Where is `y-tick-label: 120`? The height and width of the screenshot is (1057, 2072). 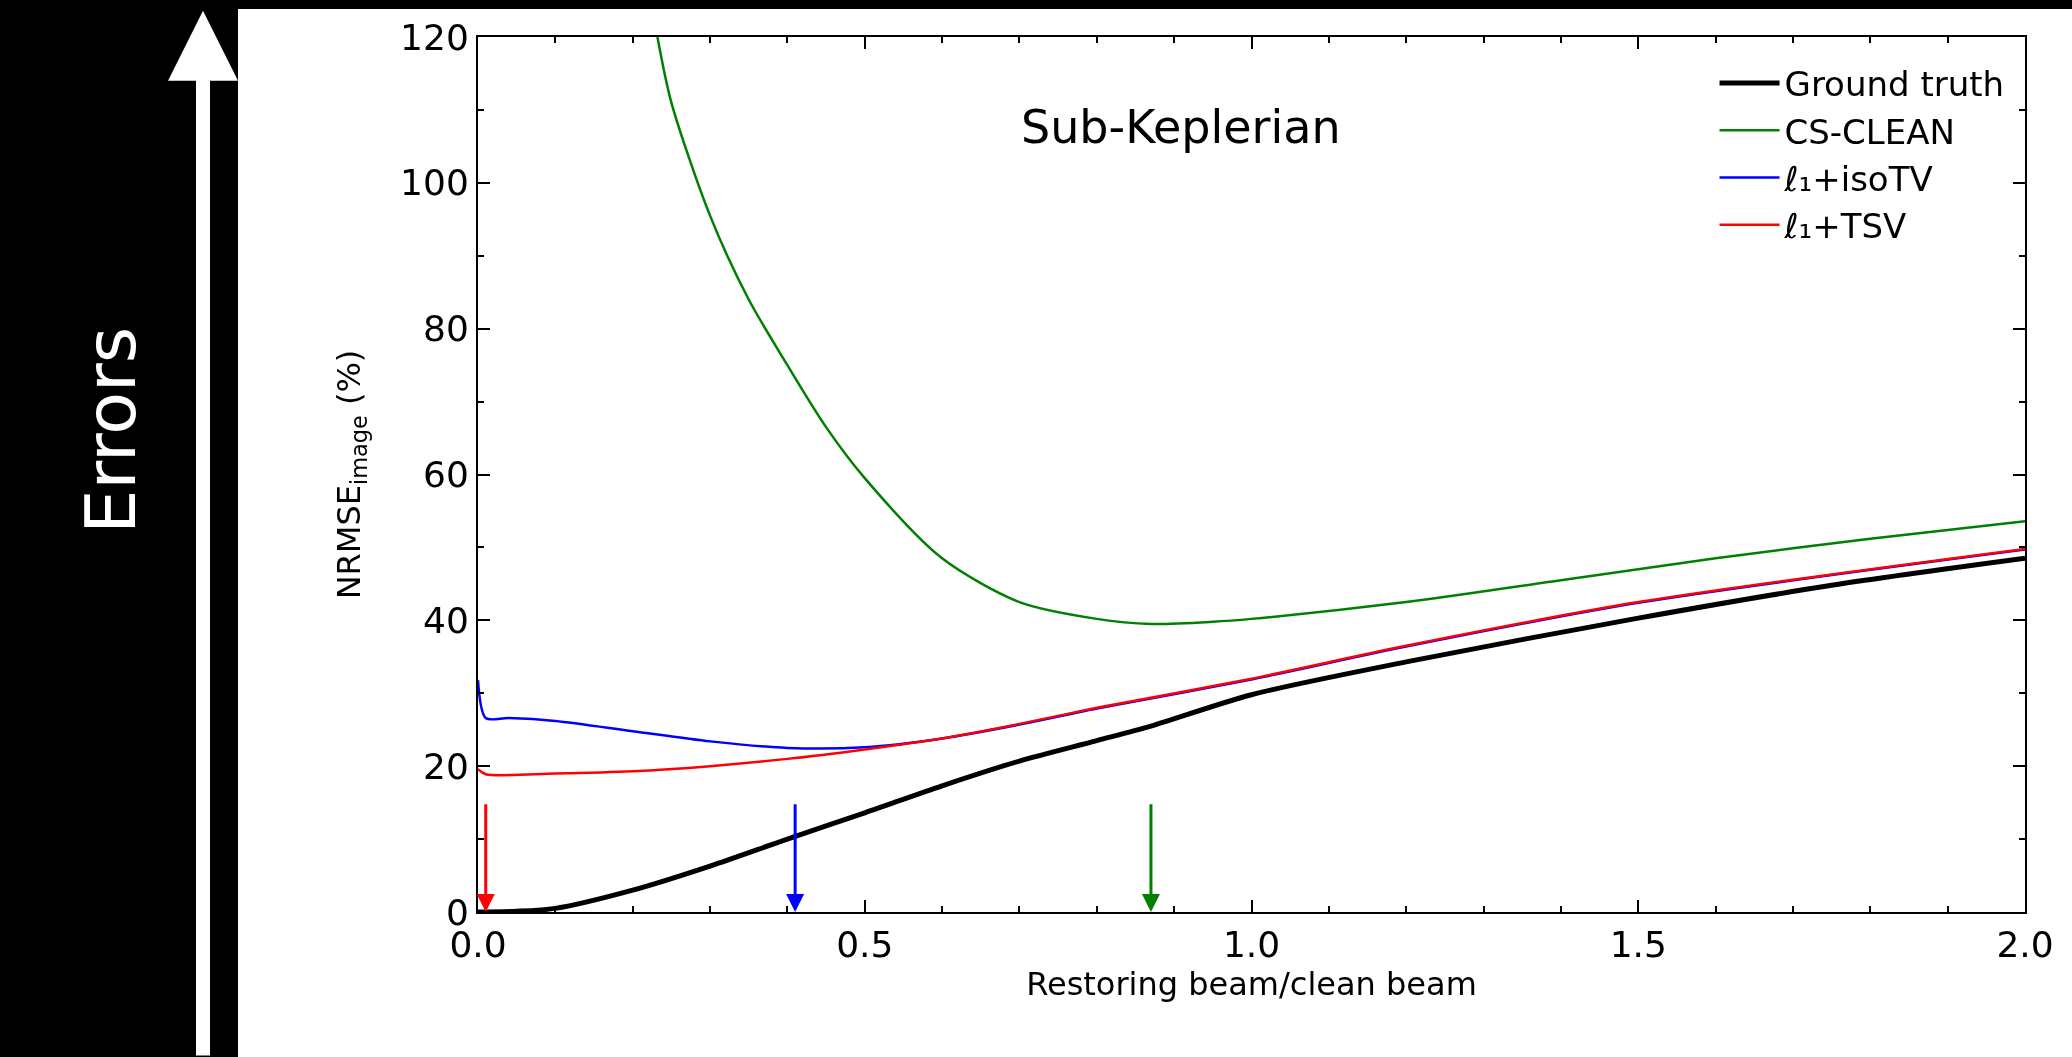 y-tick-label: 120 is located at coordinates (434, 37).